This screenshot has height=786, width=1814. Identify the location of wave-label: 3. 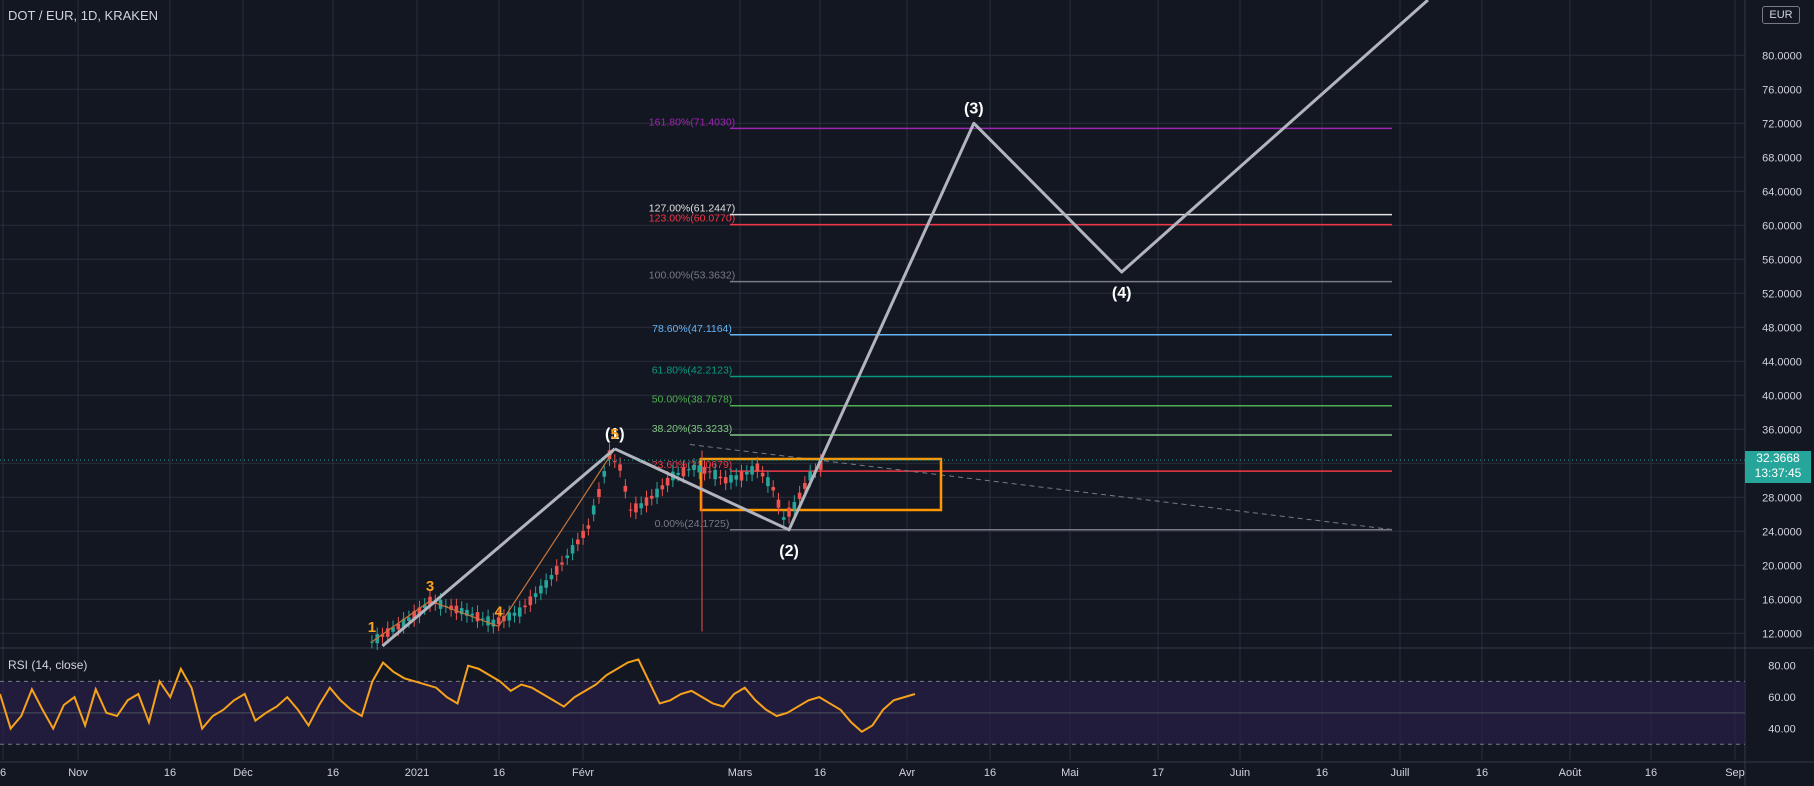
(430, 586).